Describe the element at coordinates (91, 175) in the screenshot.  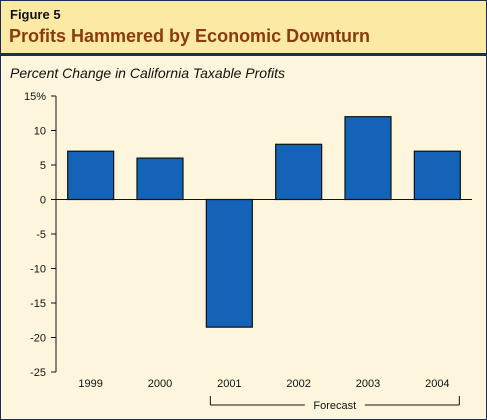
I see `bar-1999` at that location.